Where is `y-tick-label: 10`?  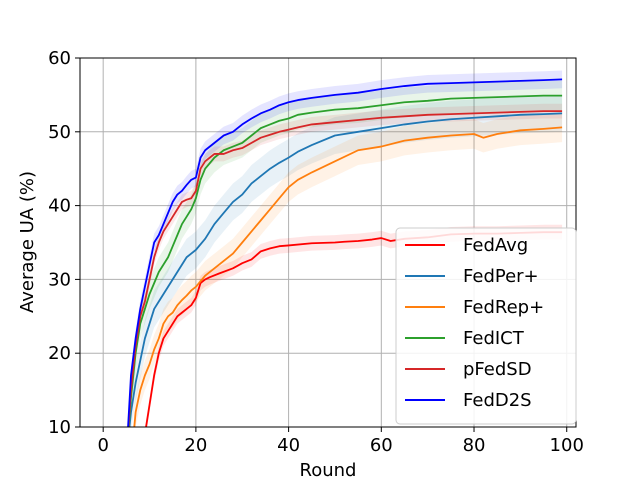
y-tick-label: 10 is located at coordinates (59, 427).